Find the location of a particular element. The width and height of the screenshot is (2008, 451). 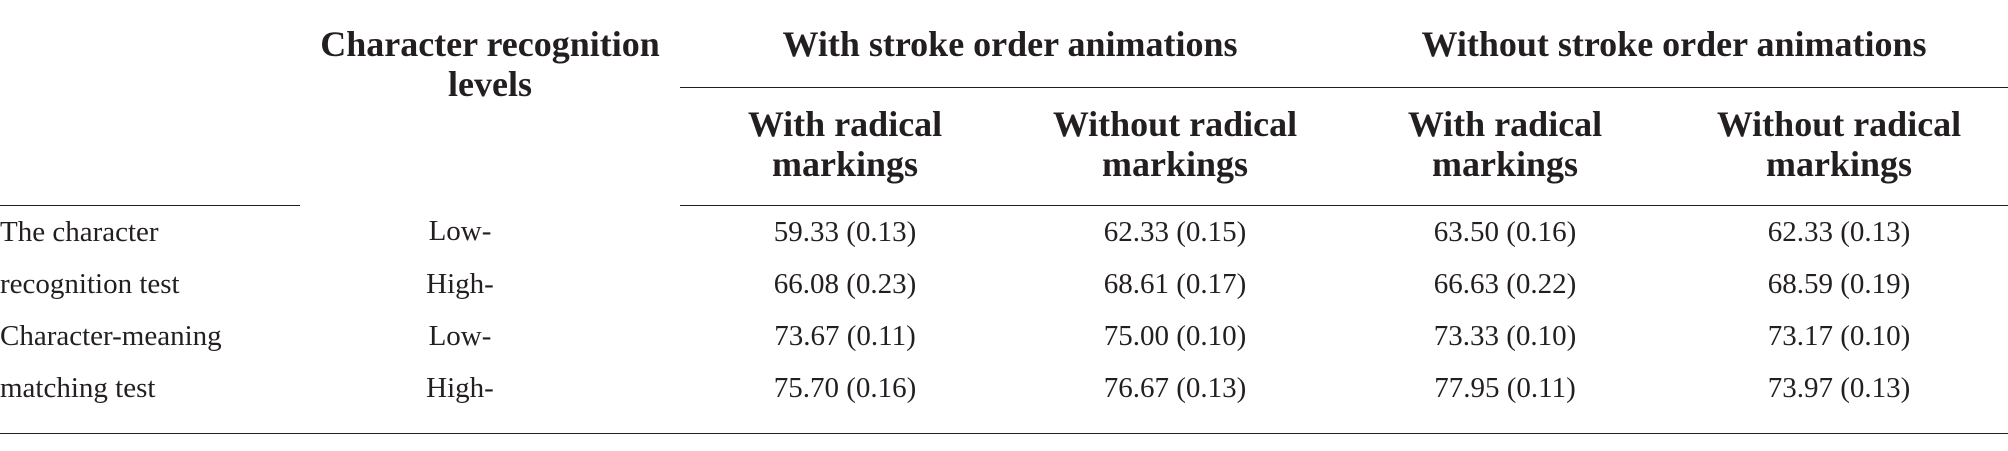

header-sub-without-radical-1: Without radical markings is located at coordinates (1175, 146).